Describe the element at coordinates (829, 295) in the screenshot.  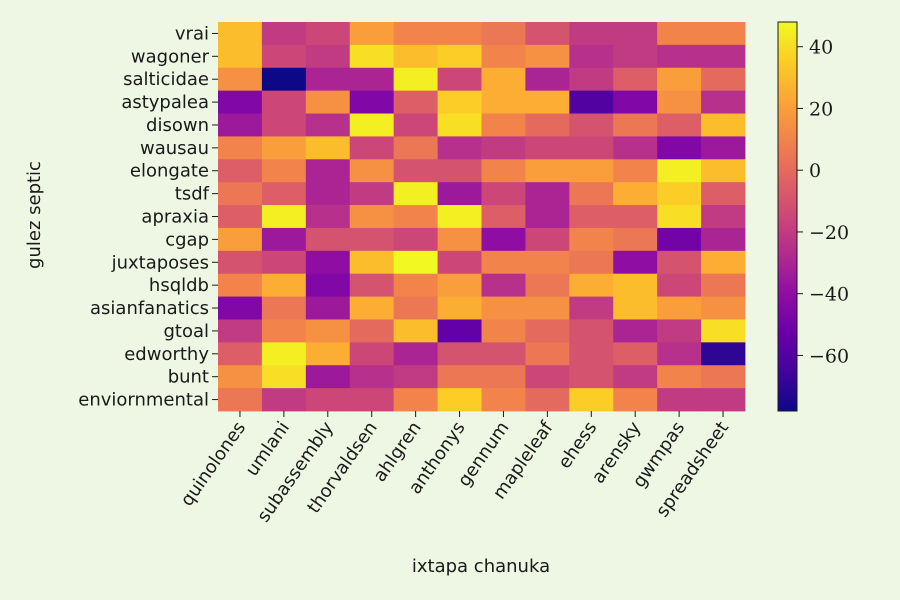
I see `colorbar-tick-label: −40` at that location.